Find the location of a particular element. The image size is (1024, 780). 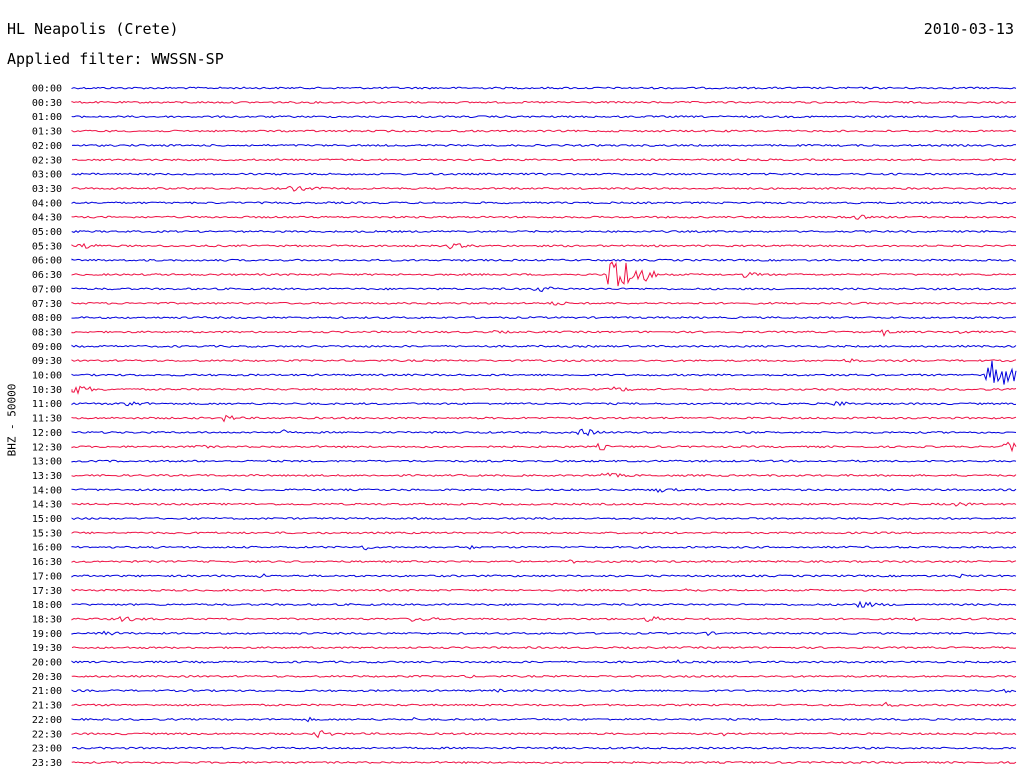

row-time-label: 17:00 is located at coordinates (47, 576).